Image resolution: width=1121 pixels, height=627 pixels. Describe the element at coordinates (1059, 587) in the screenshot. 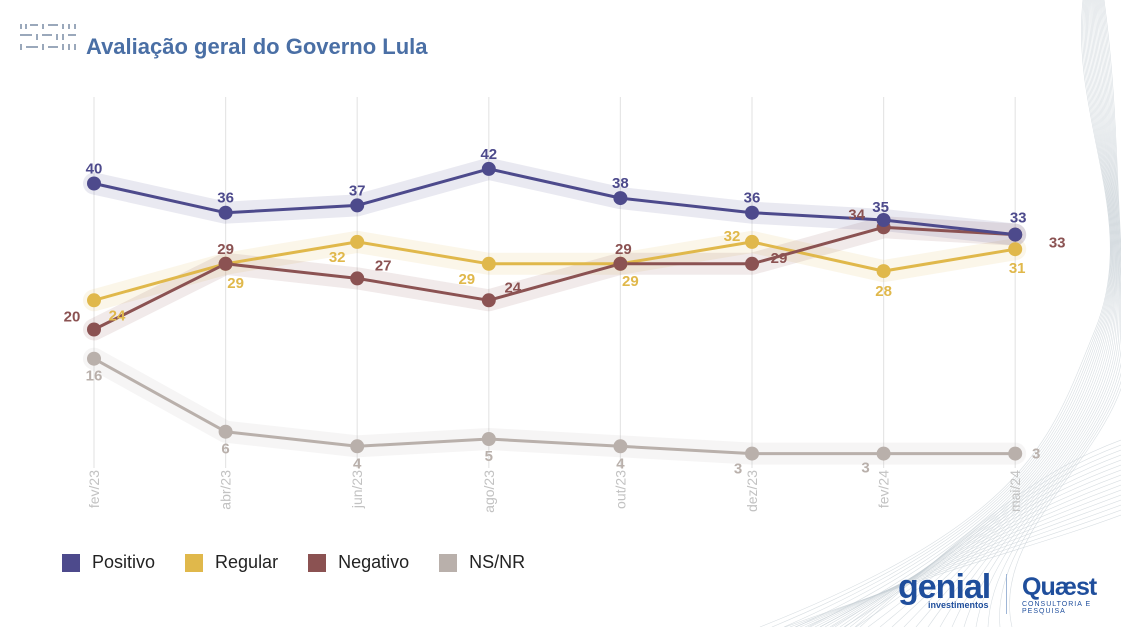

I see `quaest-logo-text: Quæst` at that location.